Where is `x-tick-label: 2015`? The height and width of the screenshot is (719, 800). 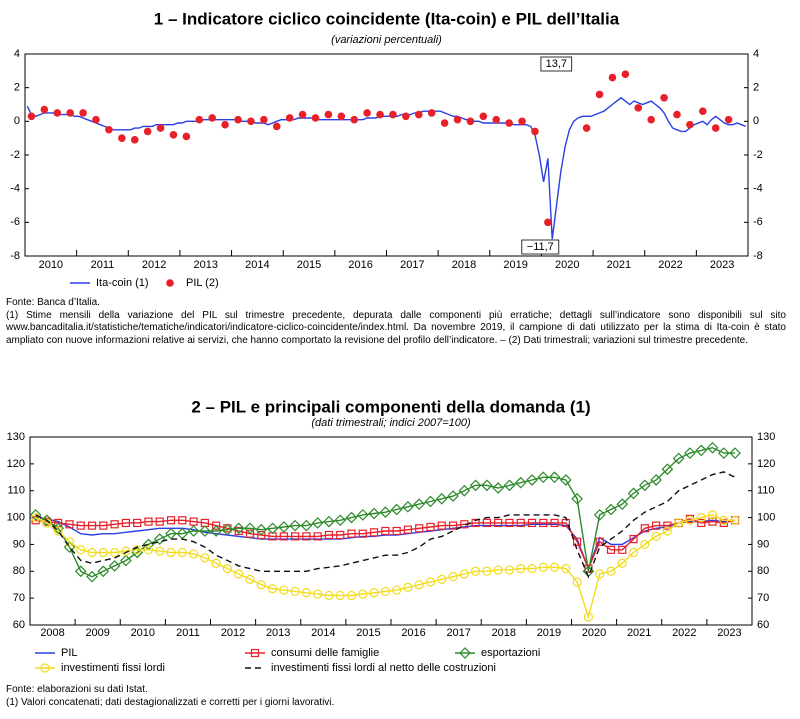
x-tick-label: 2015 is located at coordinates (309, 265).